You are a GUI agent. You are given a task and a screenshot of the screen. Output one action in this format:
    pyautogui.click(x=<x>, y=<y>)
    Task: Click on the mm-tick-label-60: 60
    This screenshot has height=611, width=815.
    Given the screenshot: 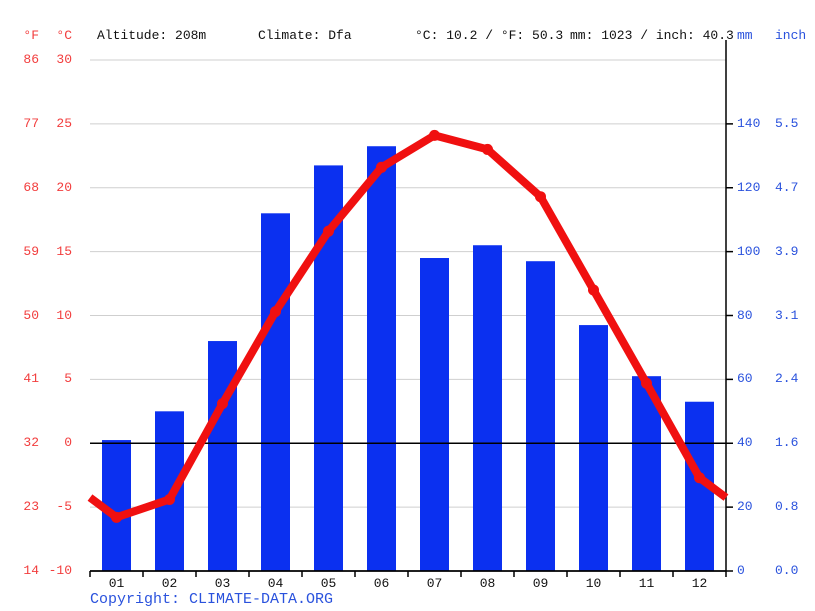 What is the action you would take?
    pyautogui.click(x=745, y=379)
    